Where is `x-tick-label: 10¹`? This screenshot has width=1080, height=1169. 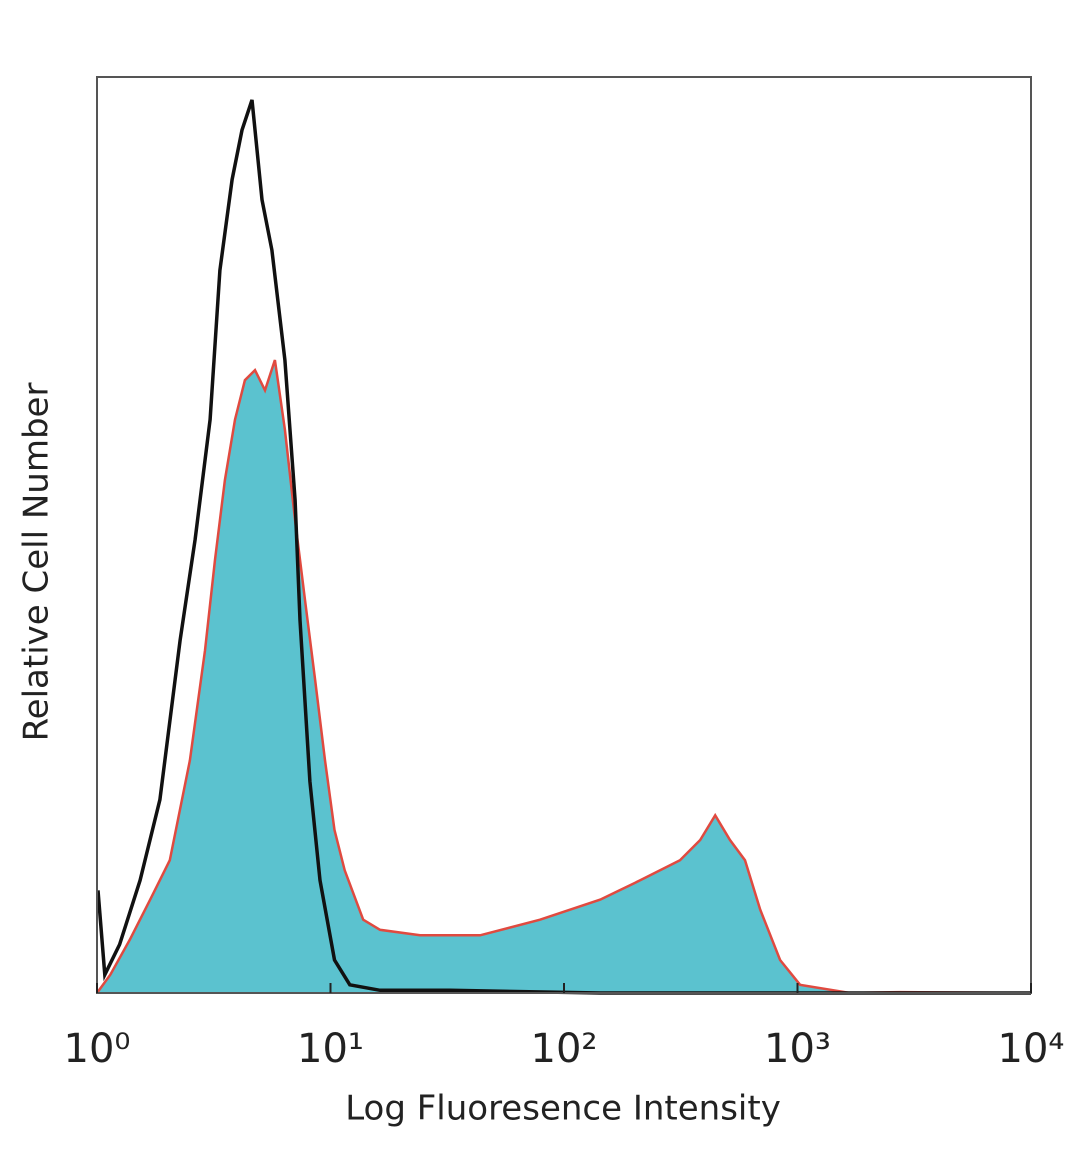
x-tick-label: 10¹ is located at coordinates (330, 1049).